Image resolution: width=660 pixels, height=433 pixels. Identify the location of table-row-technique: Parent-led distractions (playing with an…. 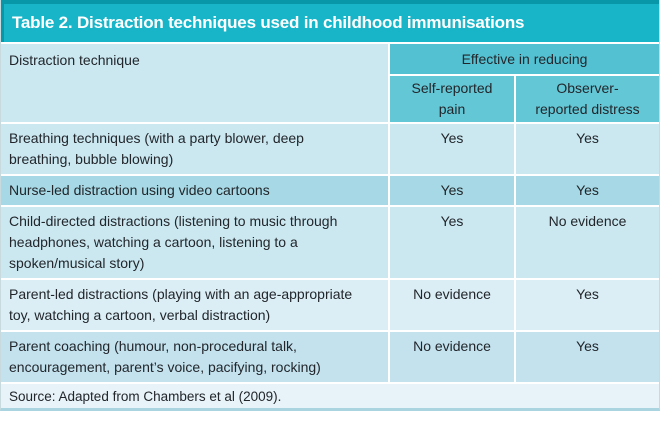
(194, 305).